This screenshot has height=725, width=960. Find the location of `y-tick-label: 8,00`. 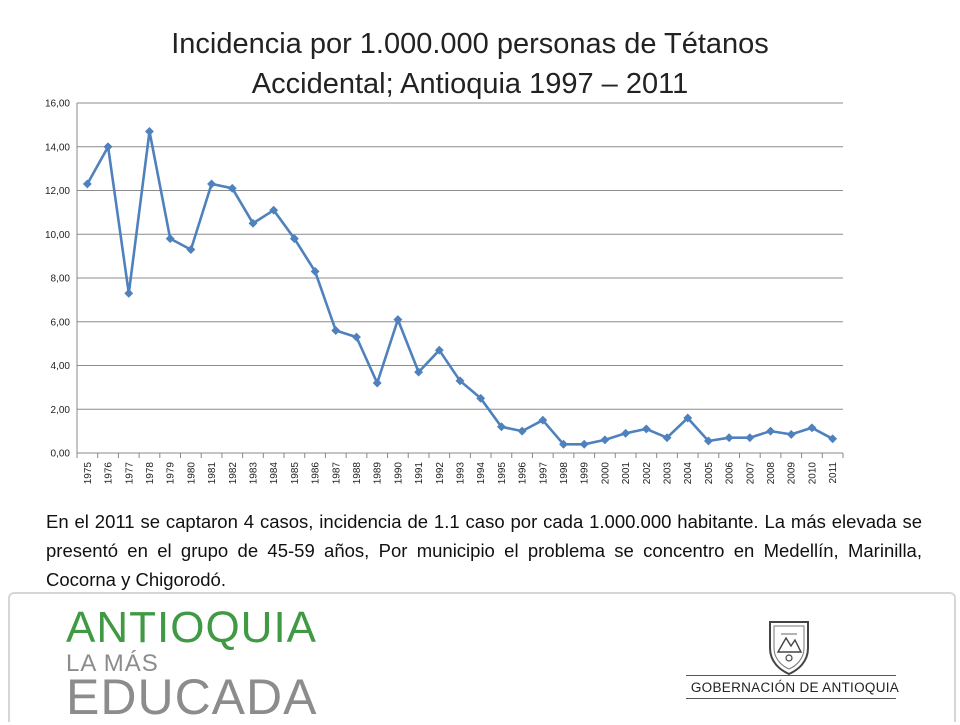

y-tick-label: 8,00 is located at coordinates (61, 279).